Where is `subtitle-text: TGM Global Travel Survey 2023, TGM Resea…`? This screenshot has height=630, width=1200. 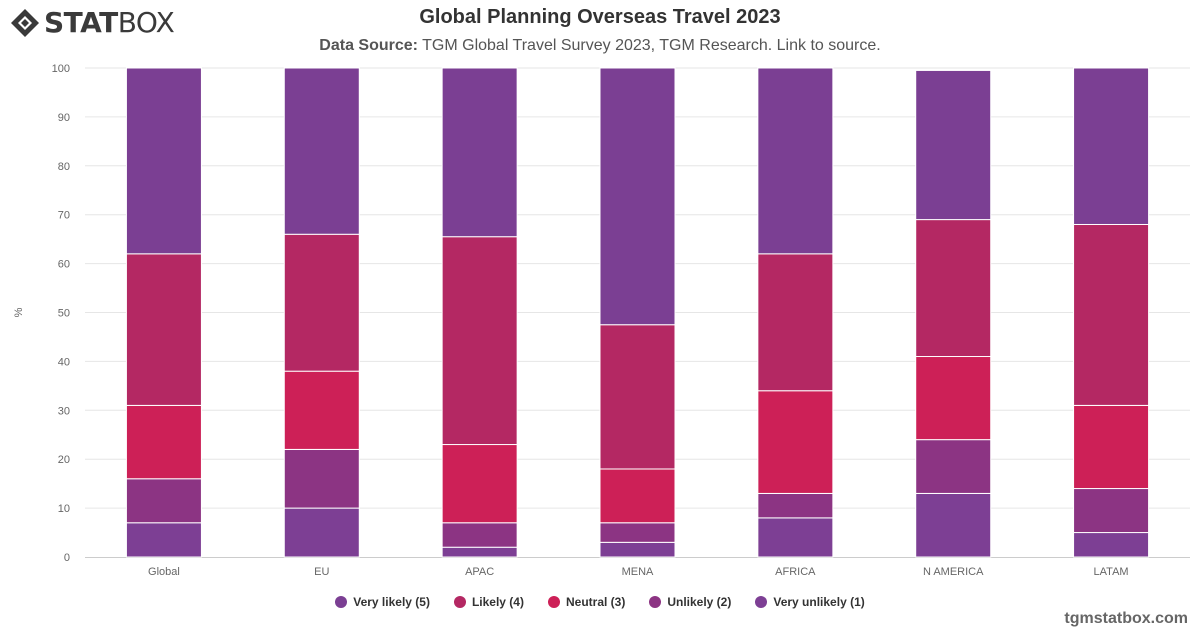 subtitle-text: TGM Global Travel Survey 2023, TGM Resea… is located at coordinates (651, 45).